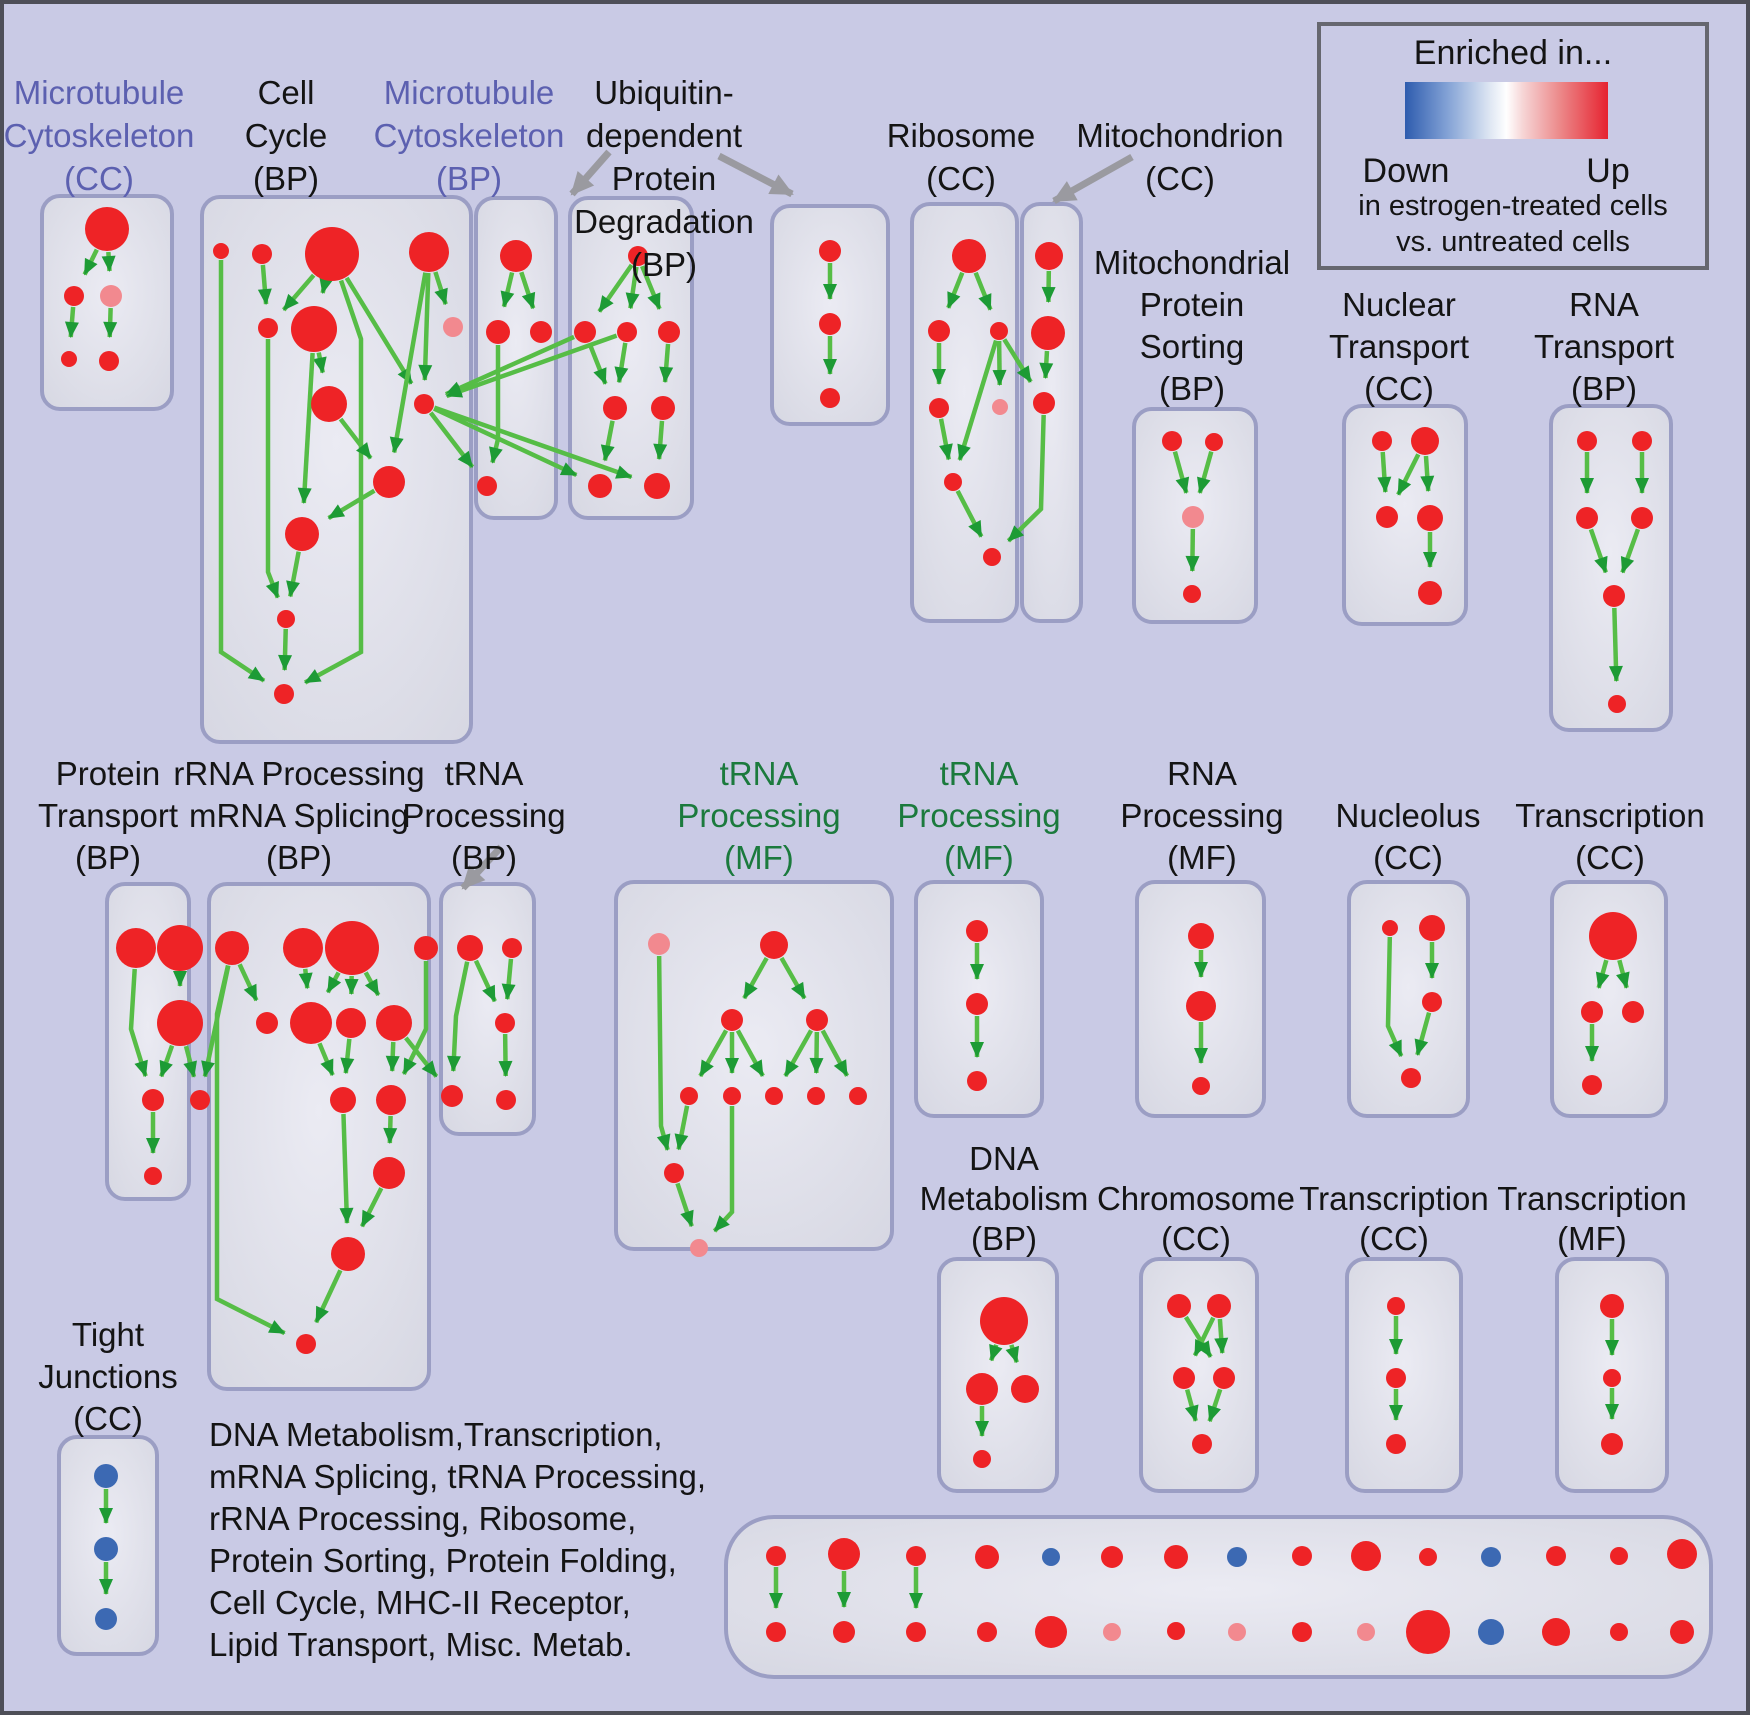 Image resolution: width=1750 pixels, height=1715 pixels. What do you see at coordinates (1432, 1002) in the screenshot?
I see `node-nucleolus-m` at bounding box center [1432, 1002].